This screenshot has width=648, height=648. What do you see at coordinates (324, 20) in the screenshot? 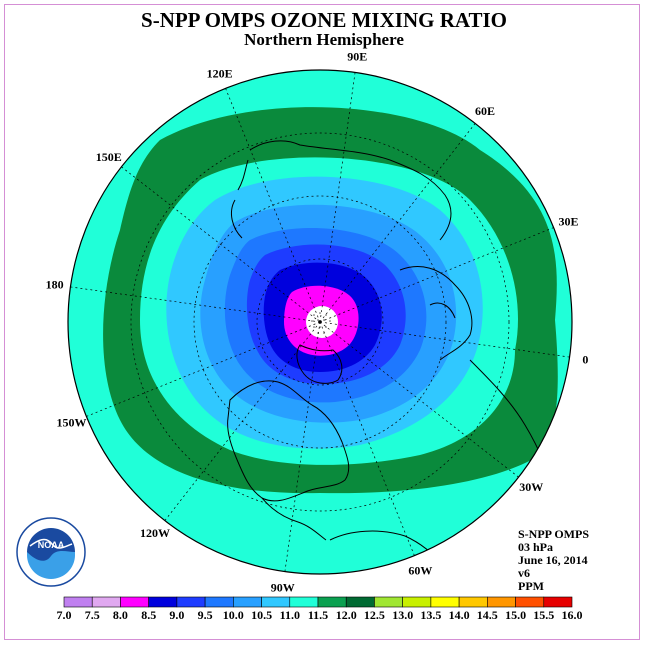
I see `figure-title: S-NPP OMPS OZONE MIXING RATIO` at bounding box center [324, 20].